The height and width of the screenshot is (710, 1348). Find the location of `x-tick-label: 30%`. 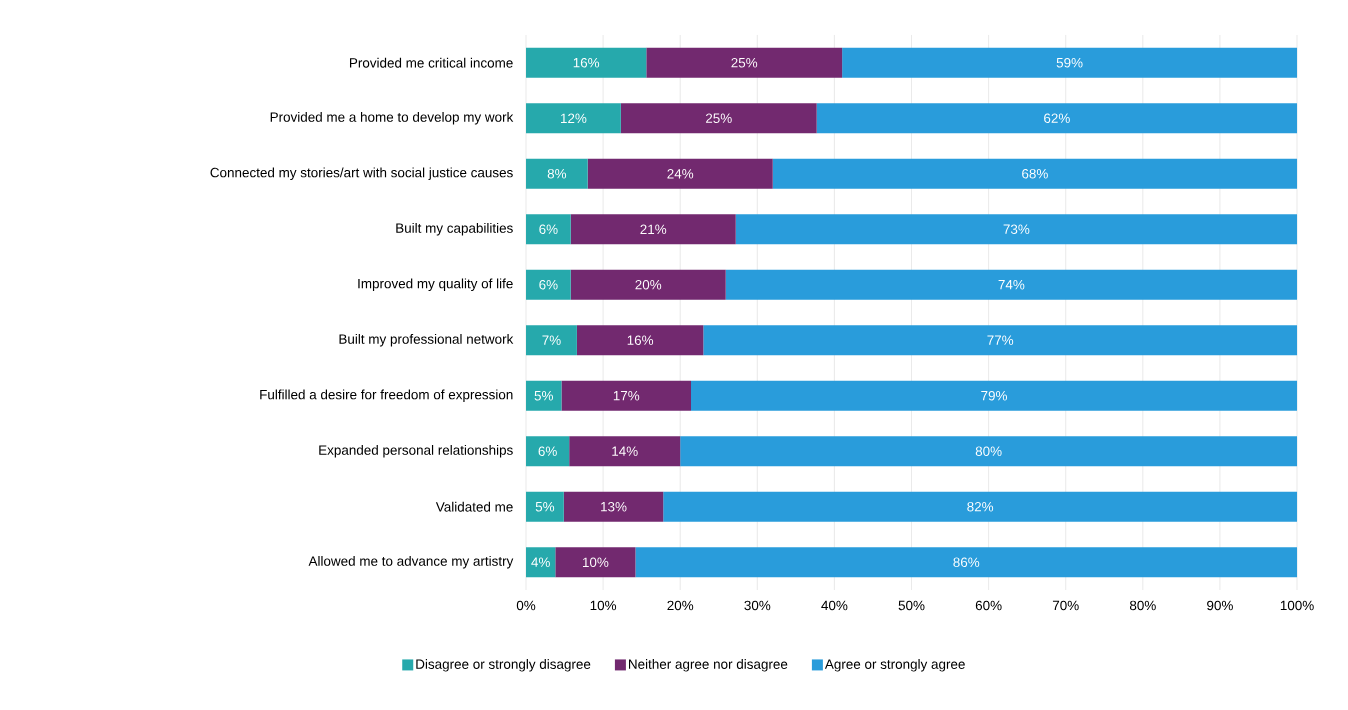

x-tick-label: 30% is located at coordinates (757, 605).